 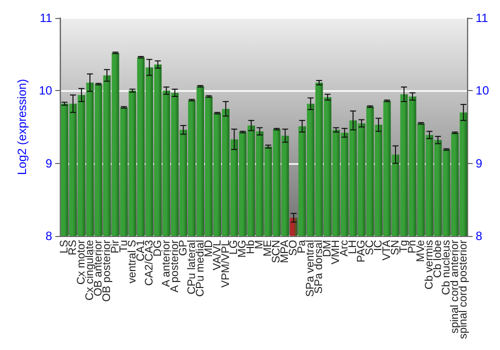 I want to click on y-tick-label: 8, so click(x=49, y=235).